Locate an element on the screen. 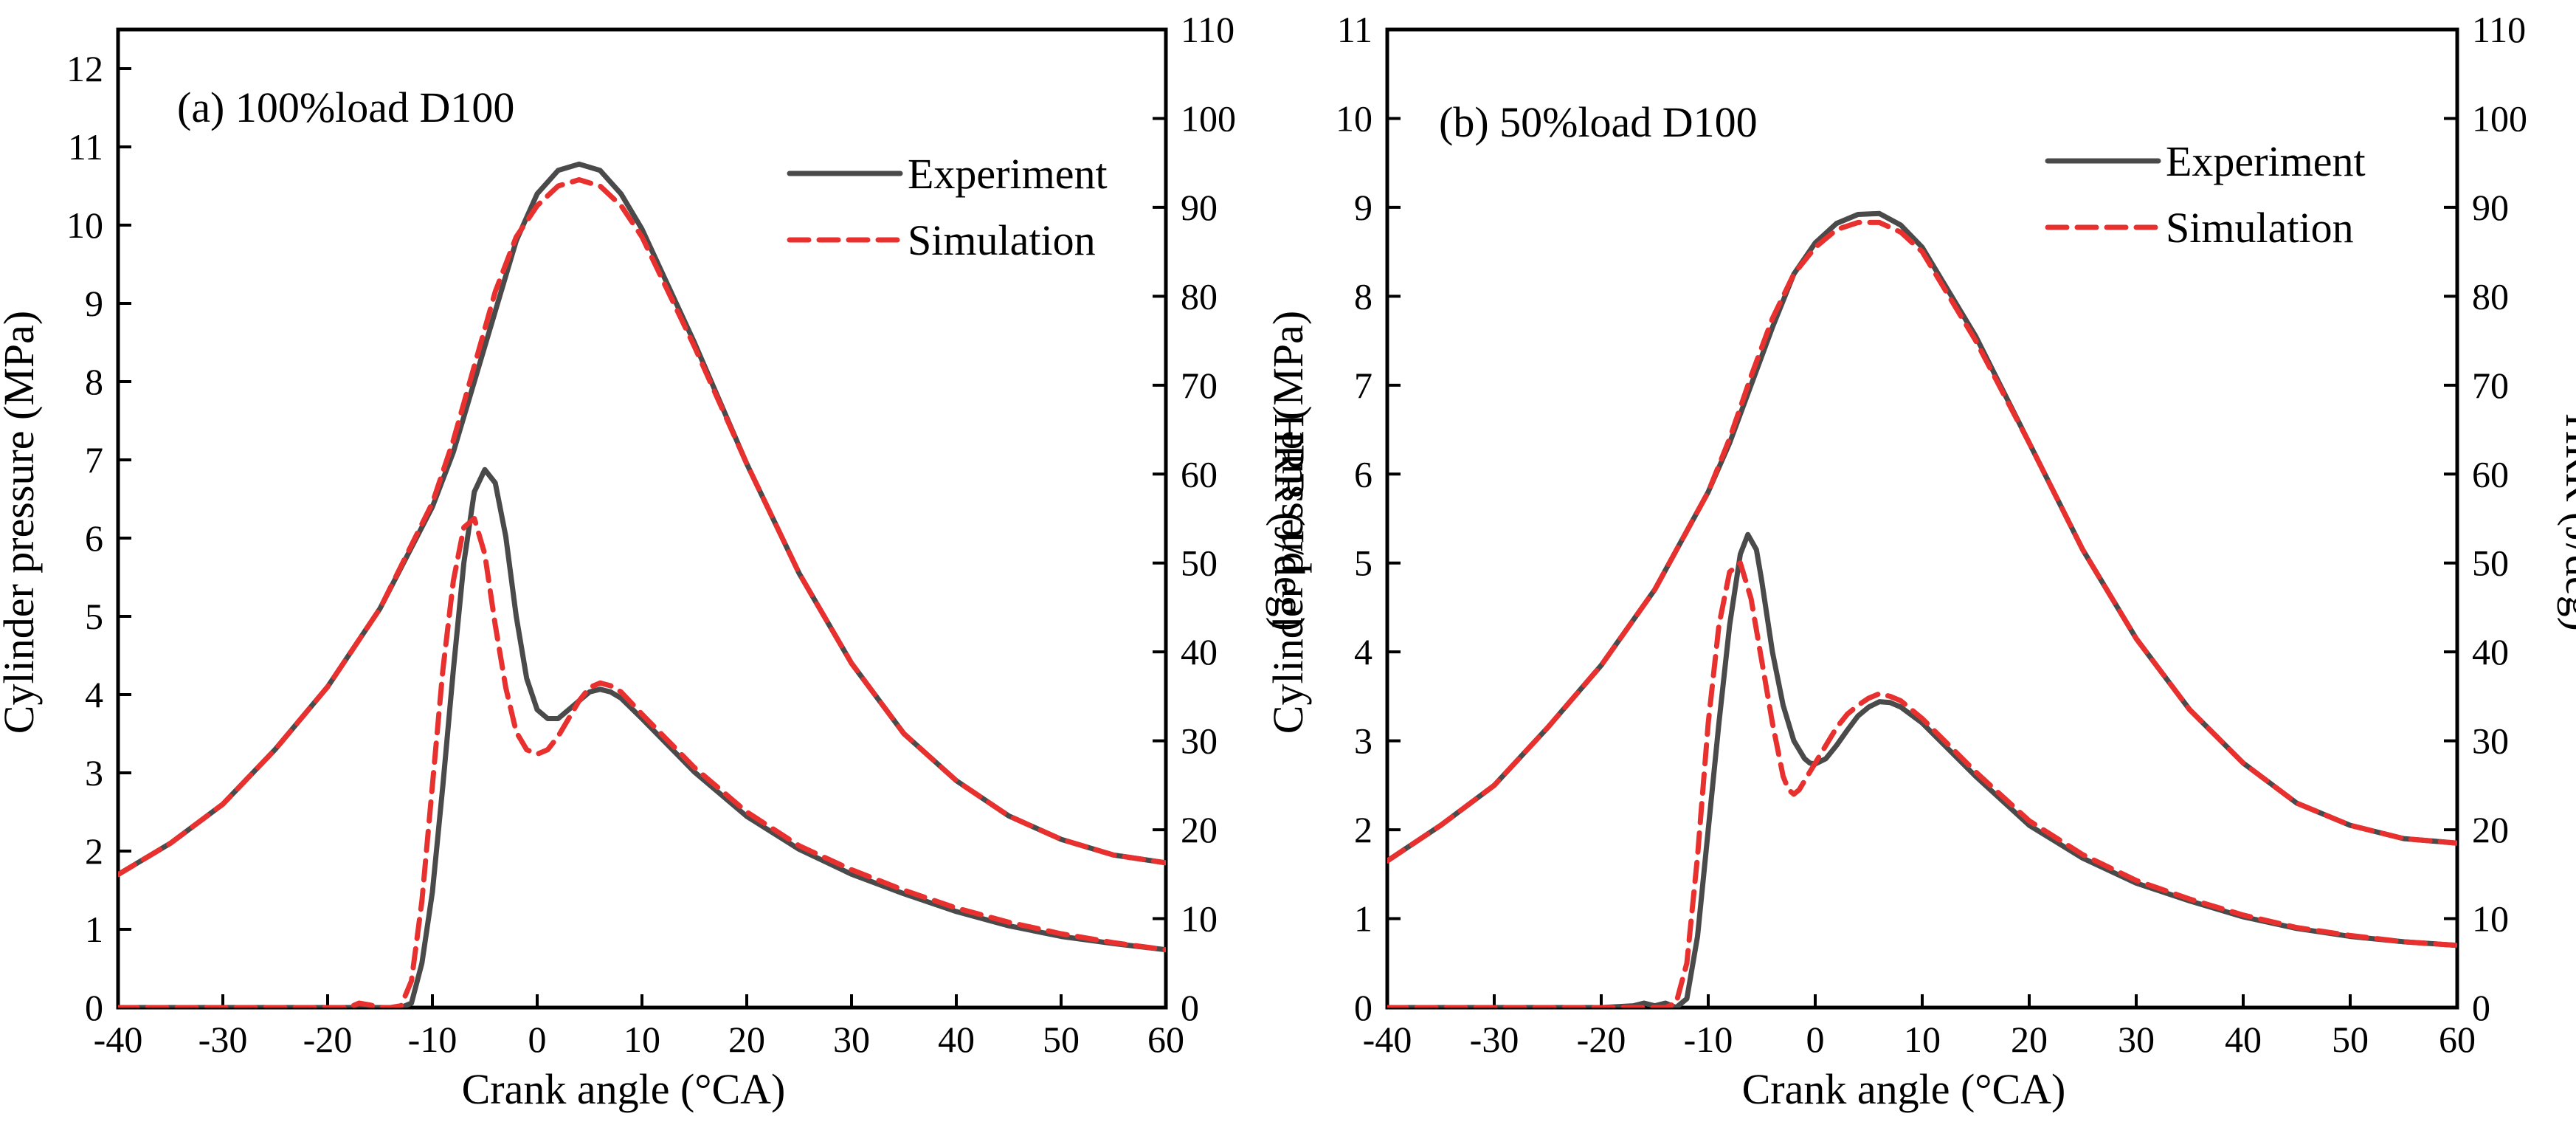  panel-title: (b) 50%load D100 is located at coordinates (1598, 122).